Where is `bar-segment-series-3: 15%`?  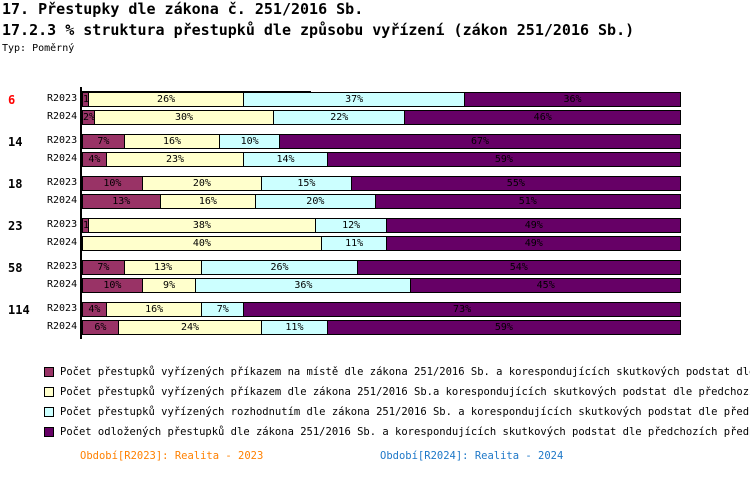 bar-segment-series-3: 15% is located at coordinates (307, 183).